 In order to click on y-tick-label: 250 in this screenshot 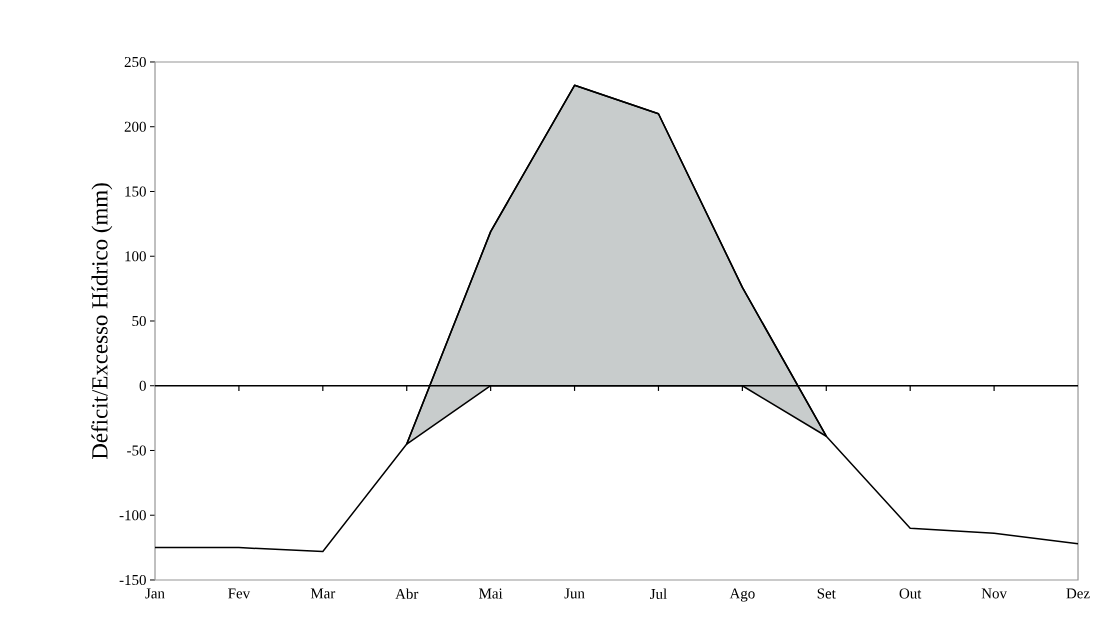, I will do `click(135, 62)`.